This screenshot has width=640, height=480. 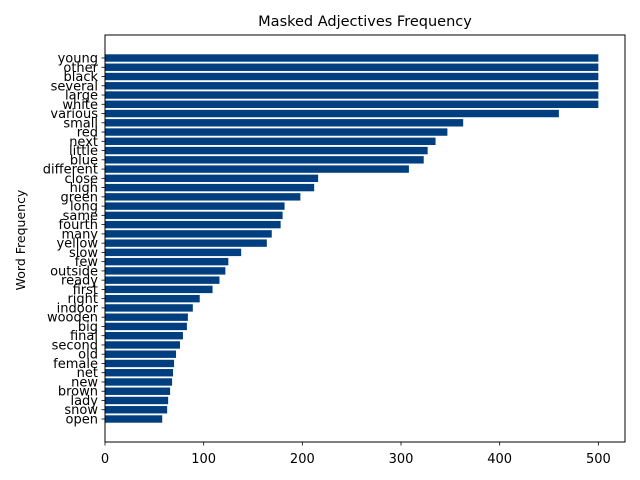 I want to click on category-label-other: other, so click(x=80, y=68).